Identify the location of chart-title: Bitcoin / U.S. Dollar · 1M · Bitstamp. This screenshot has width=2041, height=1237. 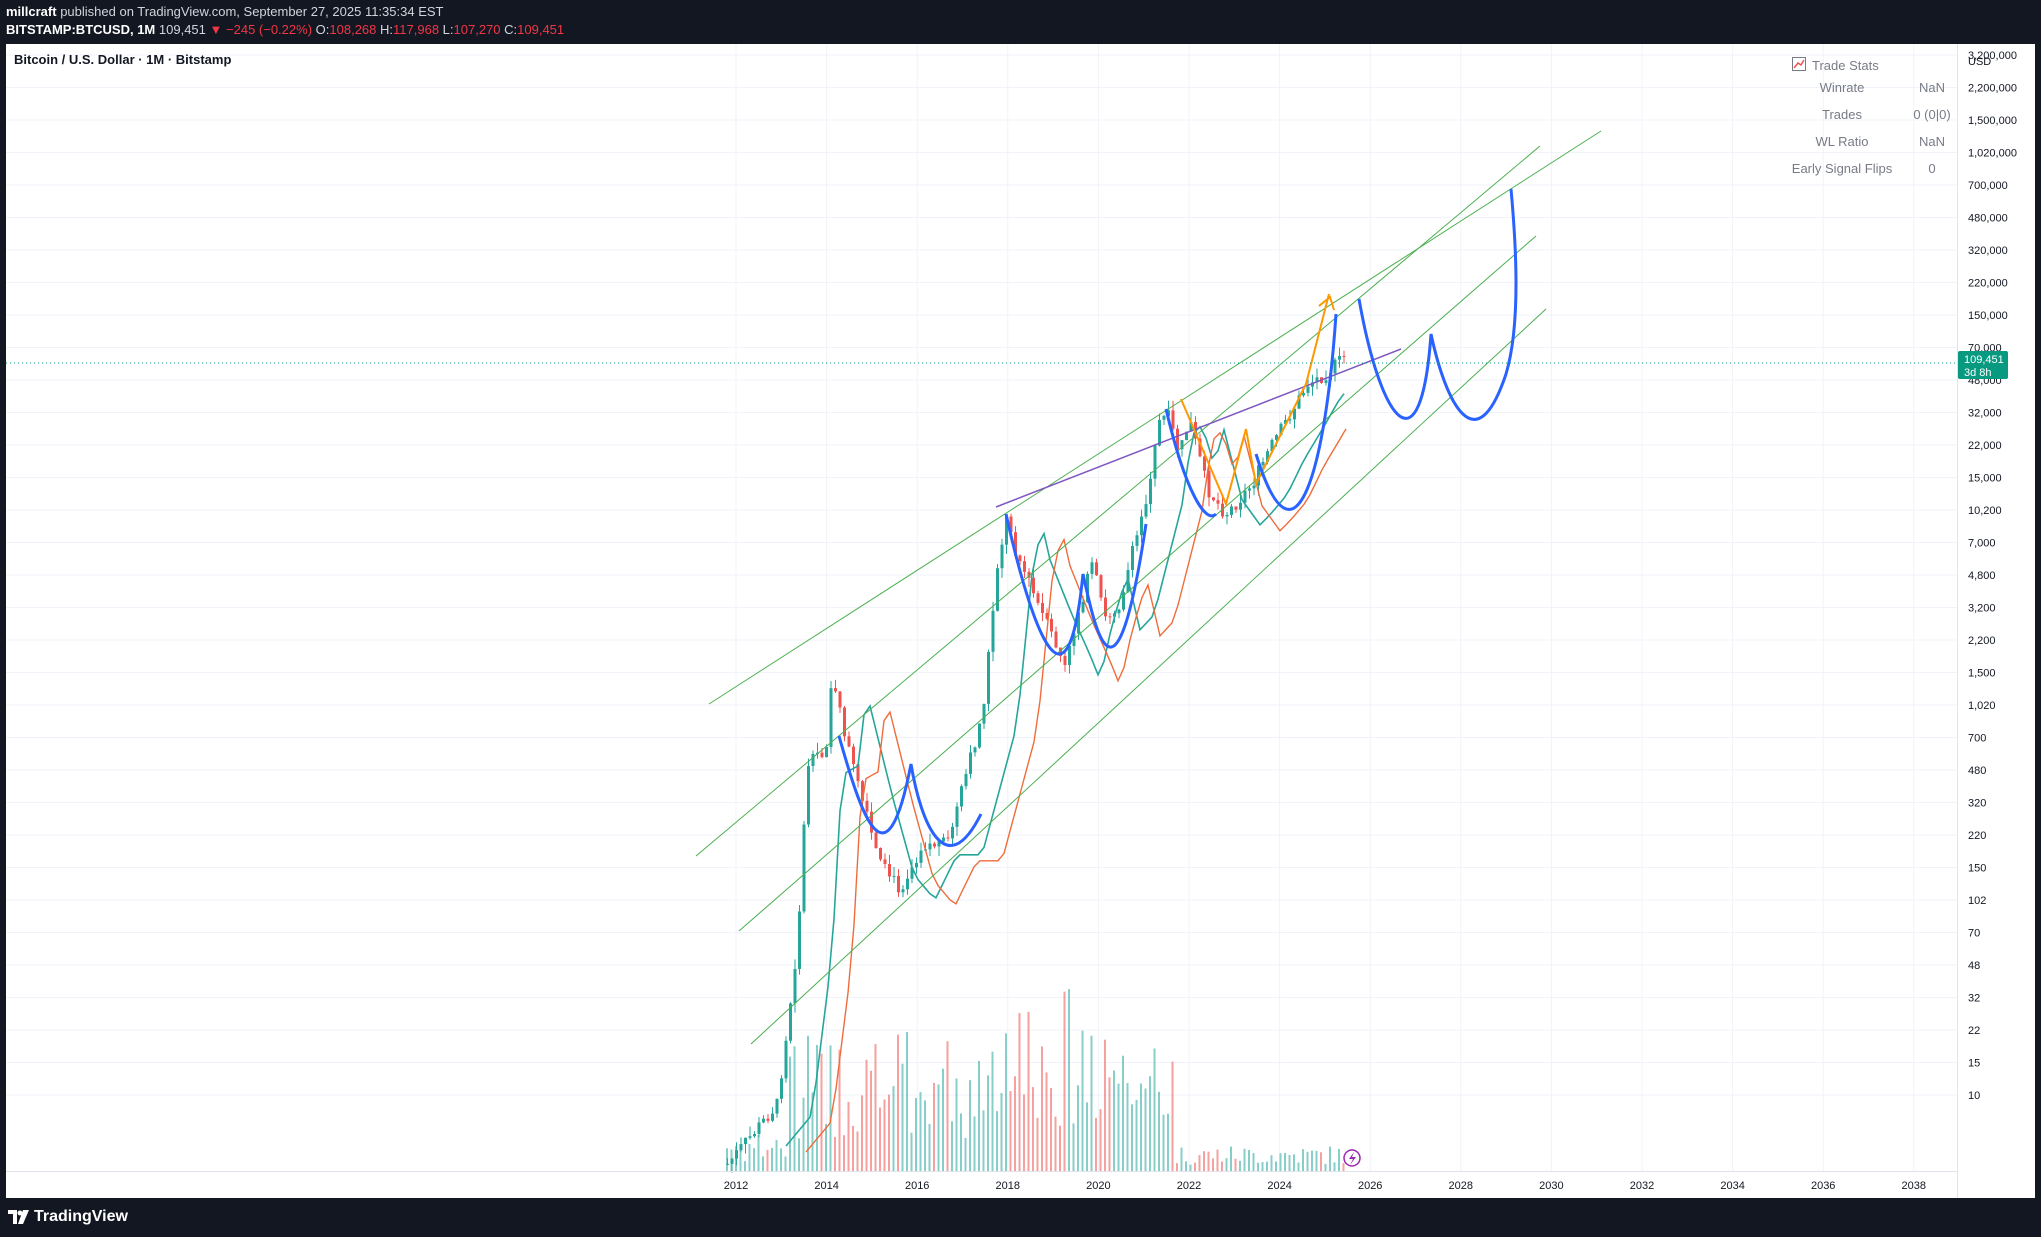
(123, 59).